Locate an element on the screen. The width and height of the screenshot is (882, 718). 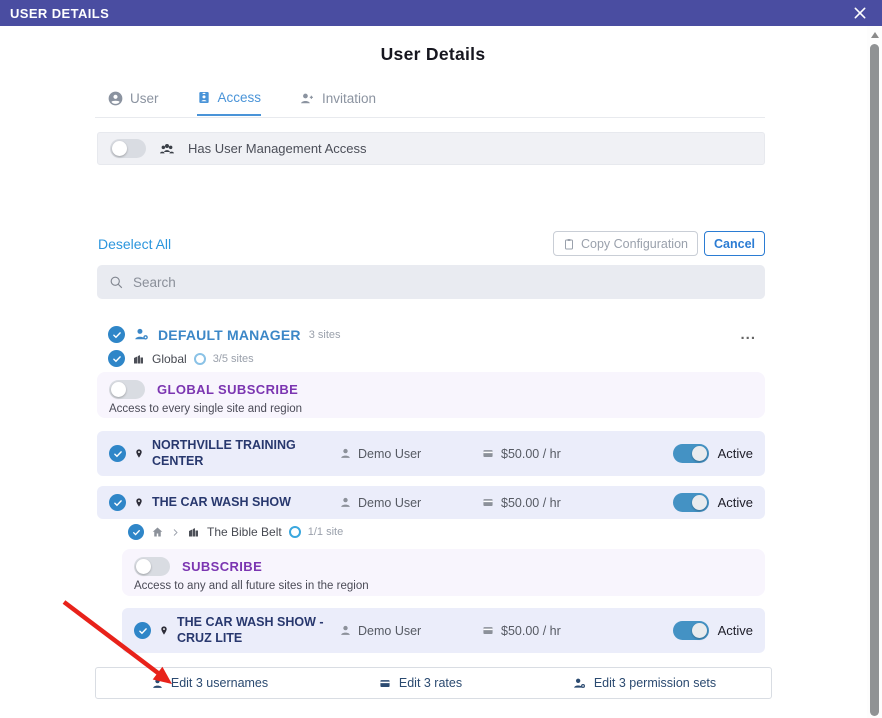
subscribe-label: SUBSCRIBE is located at coordinates (222, 566).